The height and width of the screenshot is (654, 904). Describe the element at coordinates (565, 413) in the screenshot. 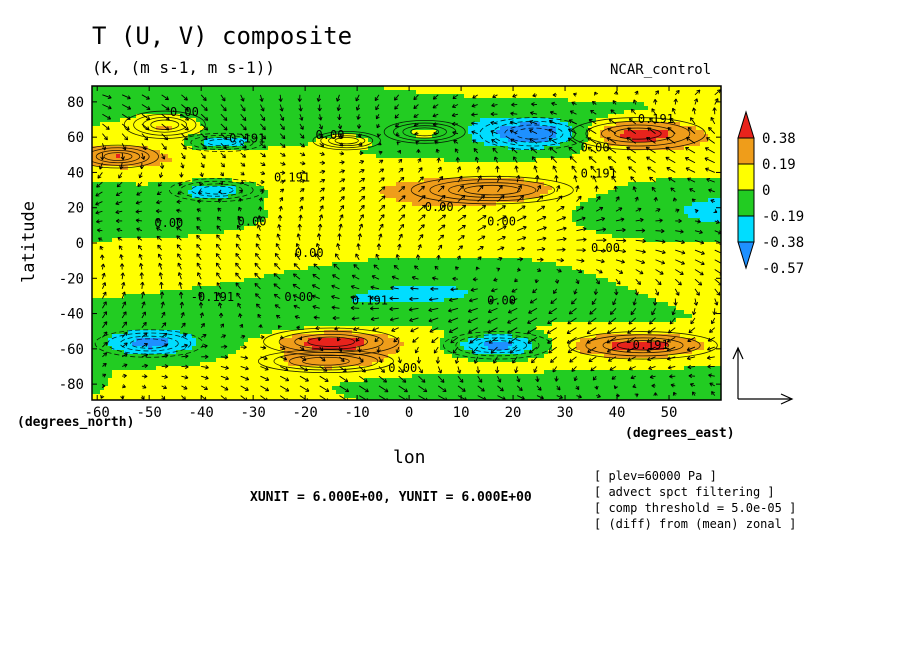

I see `x-tick-label: 30` at that location.